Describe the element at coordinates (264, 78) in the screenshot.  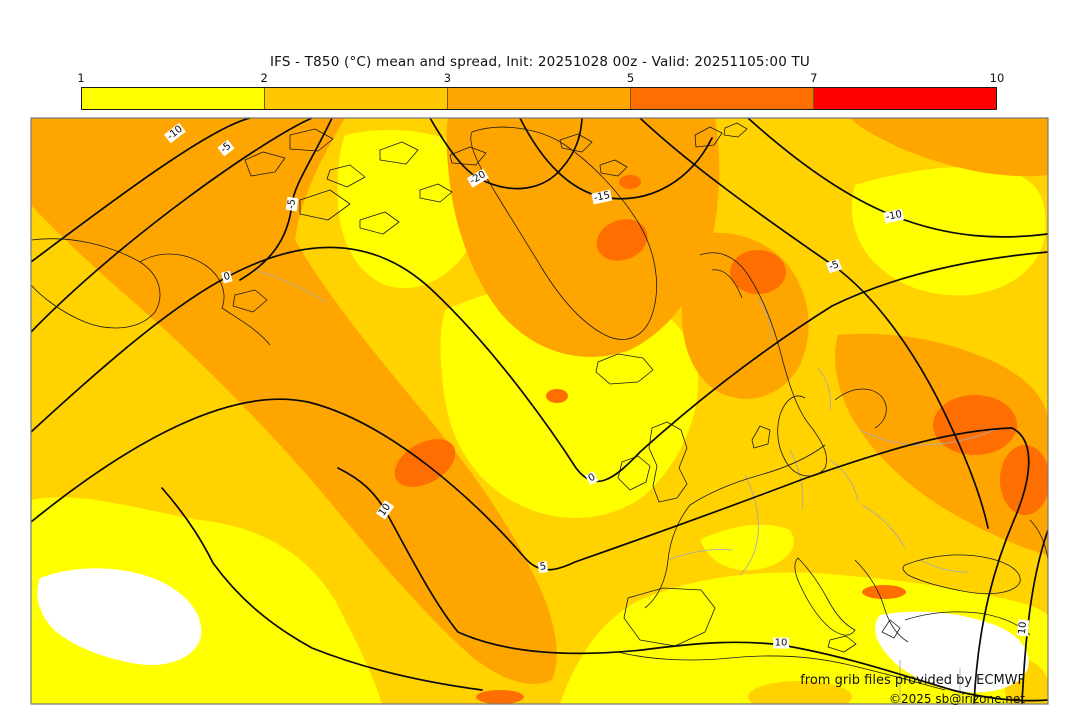
I see `colorbar-tick-2: 2` at that location.